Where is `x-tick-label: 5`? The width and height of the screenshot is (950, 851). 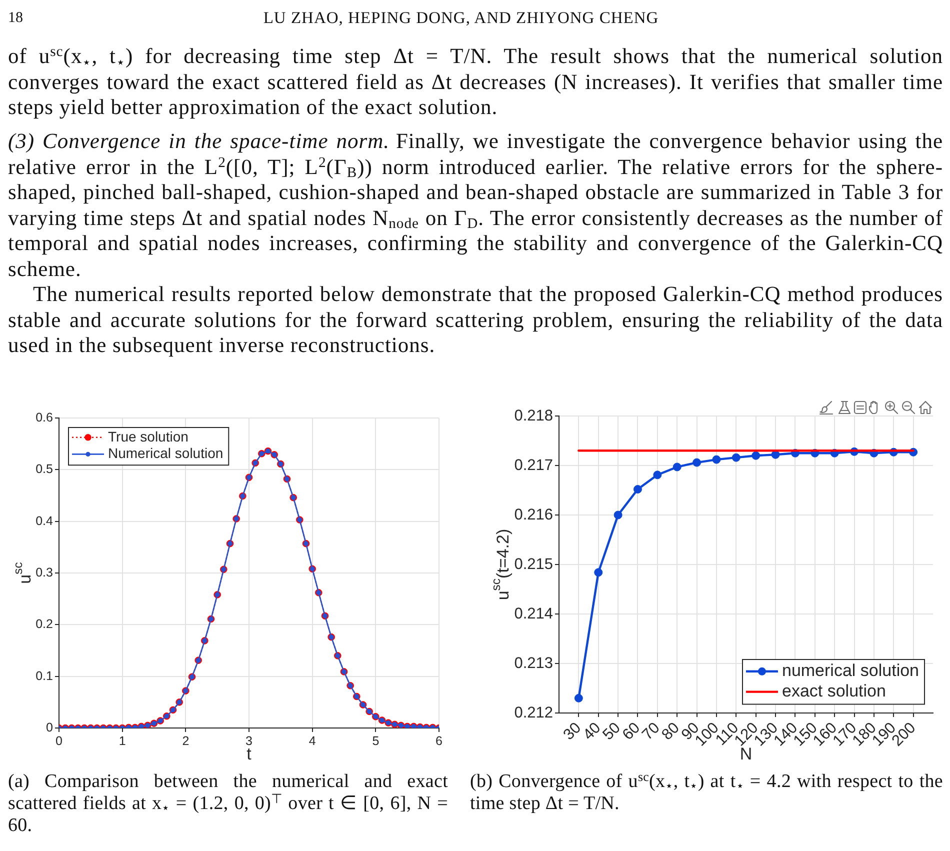 x-tick-label: 5 is located at coordinates (376, 741).